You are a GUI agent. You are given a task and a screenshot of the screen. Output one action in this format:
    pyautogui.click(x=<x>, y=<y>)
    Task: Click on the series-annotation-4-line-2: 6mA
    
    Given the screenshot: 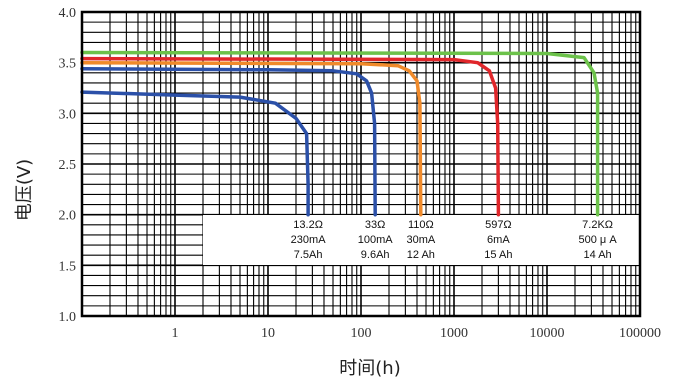 What is the action you would take?
    pyautogui.click(x=498, y=240)
    